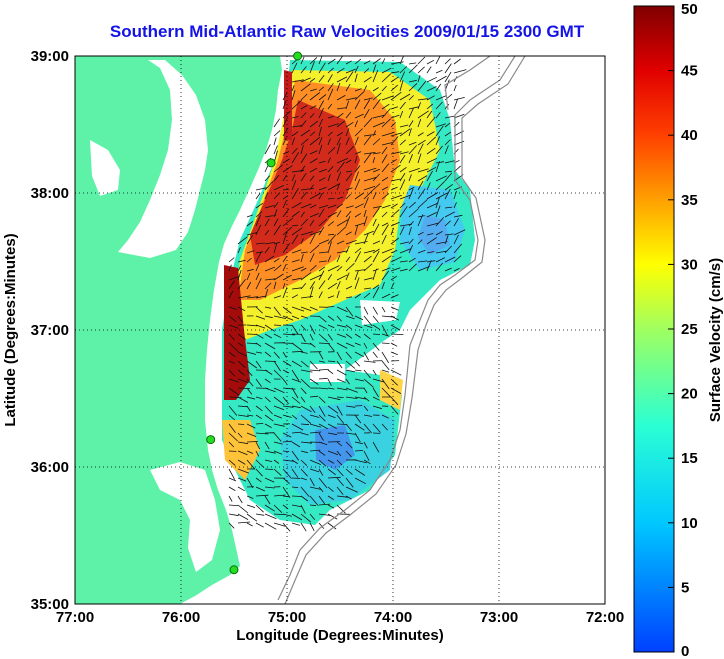  What do you see at coordinates (10, 329) in the screenshot?
I see `y-axis-label: Latitude (Degrees:Minutes)` at bounding box center [10, 329].